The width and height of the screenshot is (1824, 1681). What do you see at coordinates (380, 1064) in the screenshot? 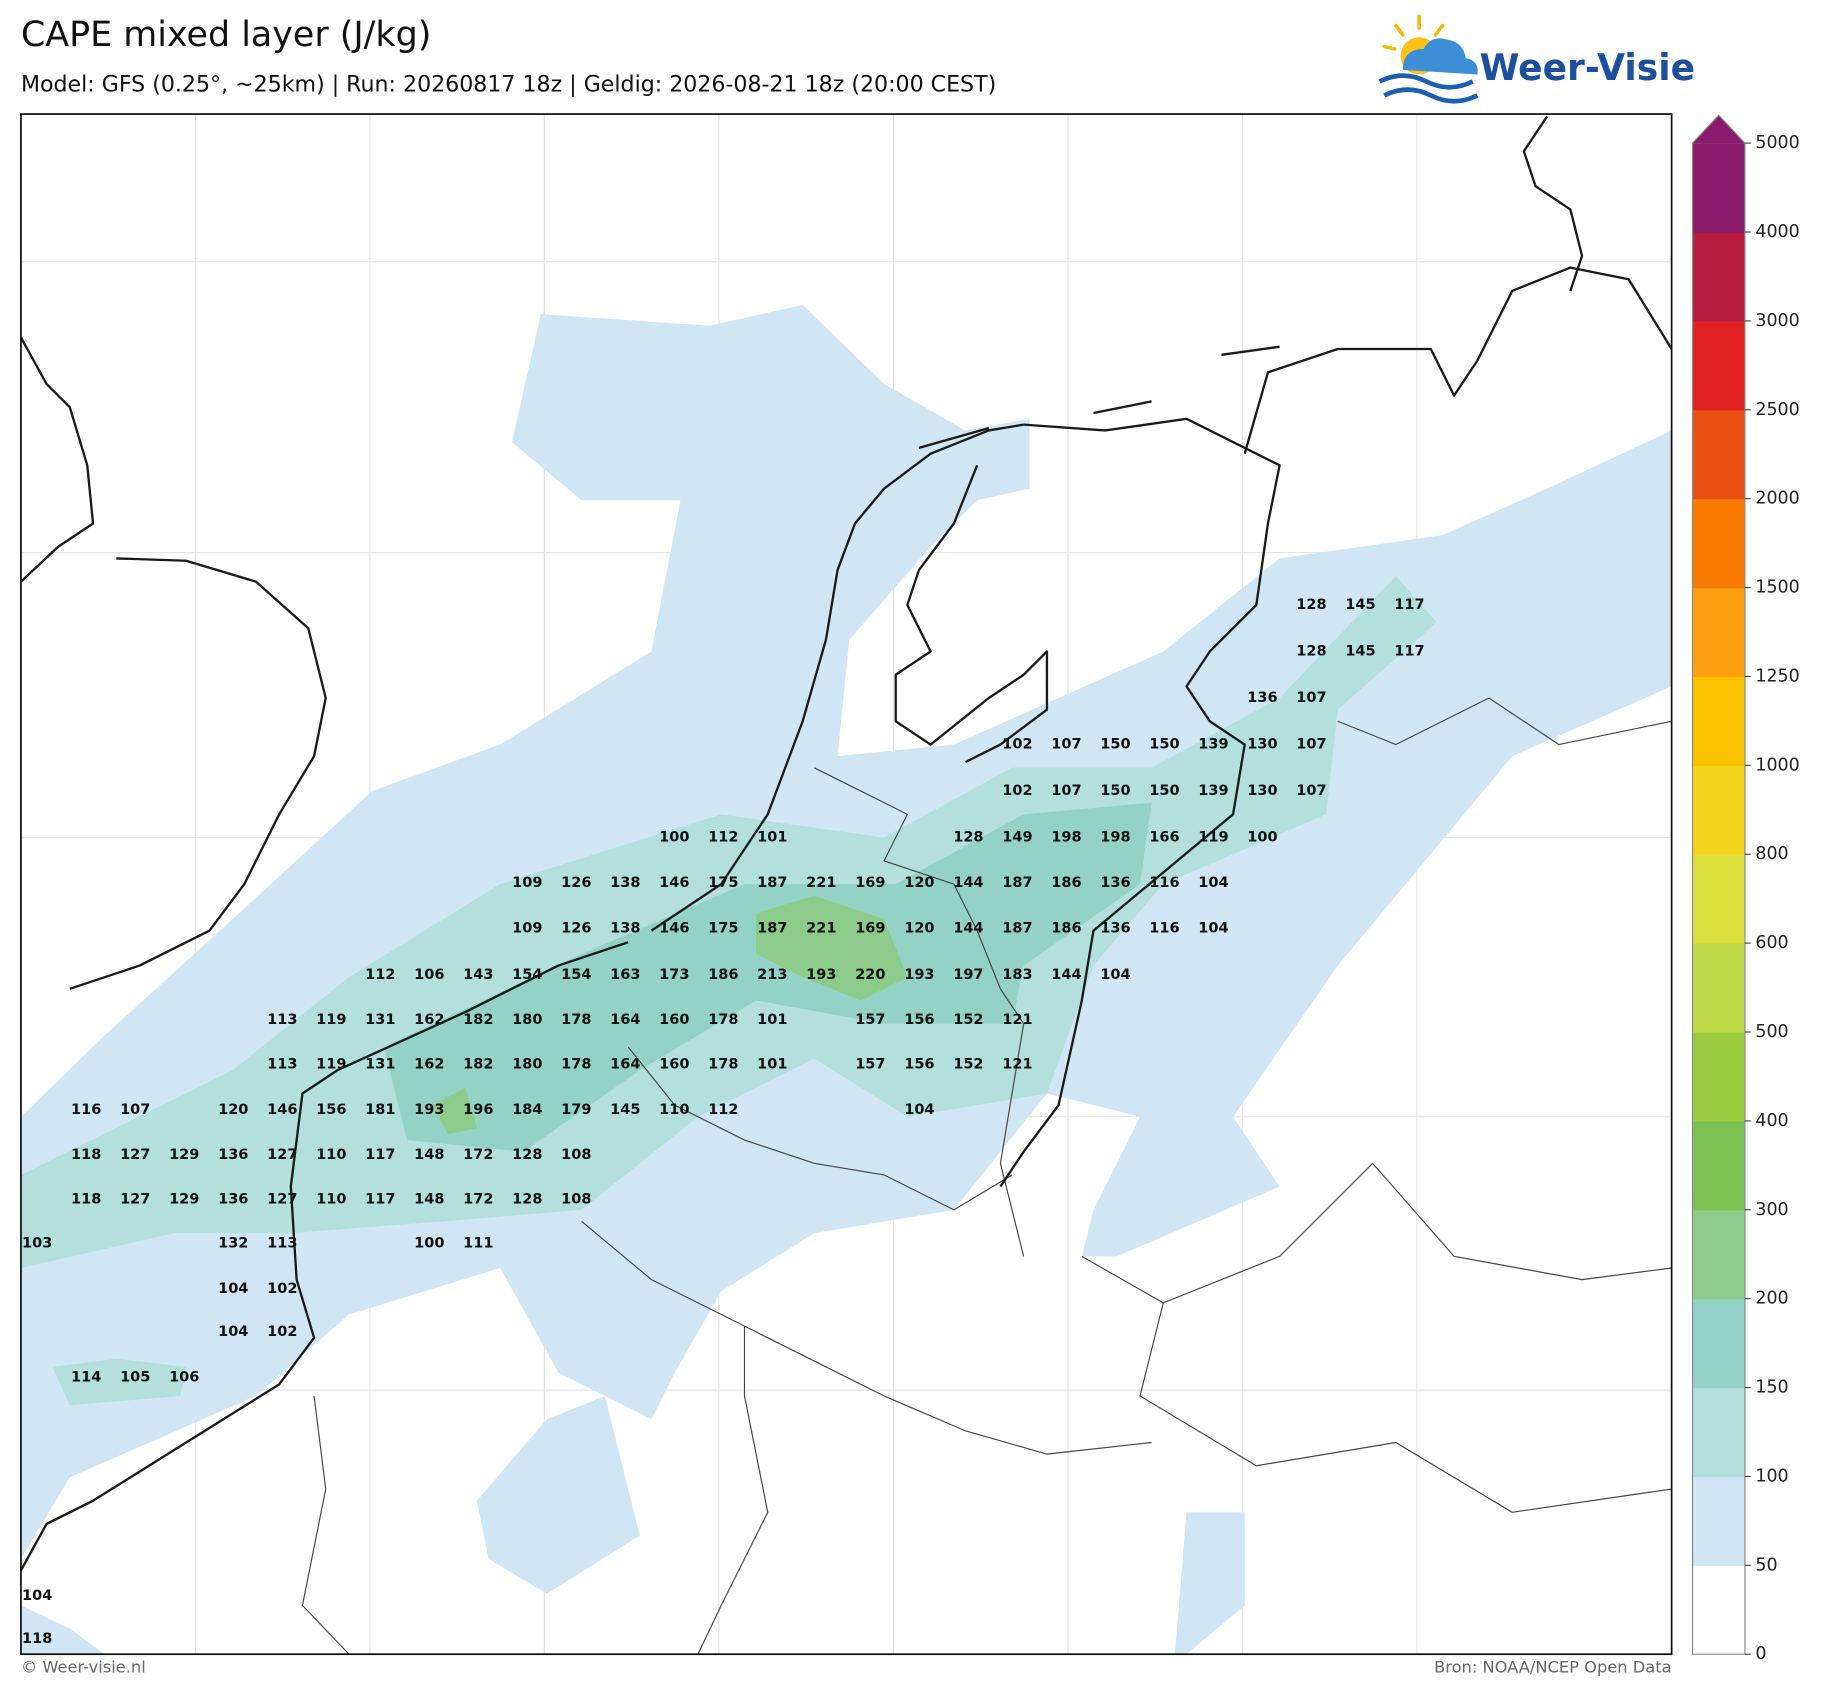
I see `value-label: 131` at bounding box center [380, 1064].